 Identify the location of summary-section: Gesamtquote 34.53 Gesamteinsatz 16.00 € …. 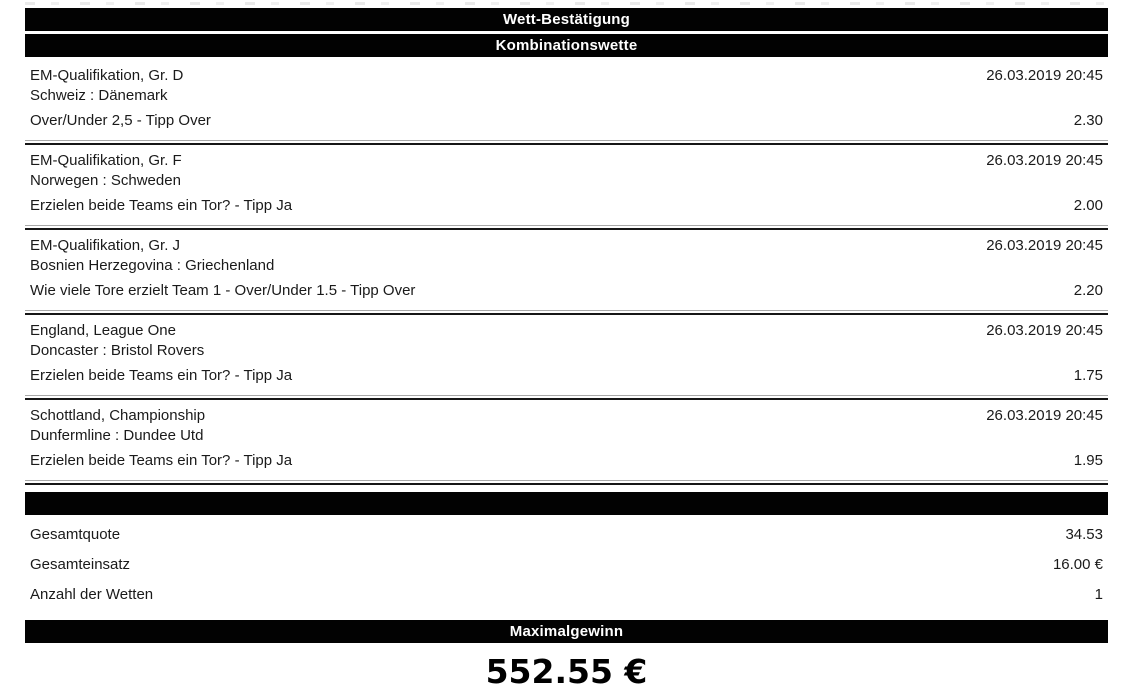
(566, 567).